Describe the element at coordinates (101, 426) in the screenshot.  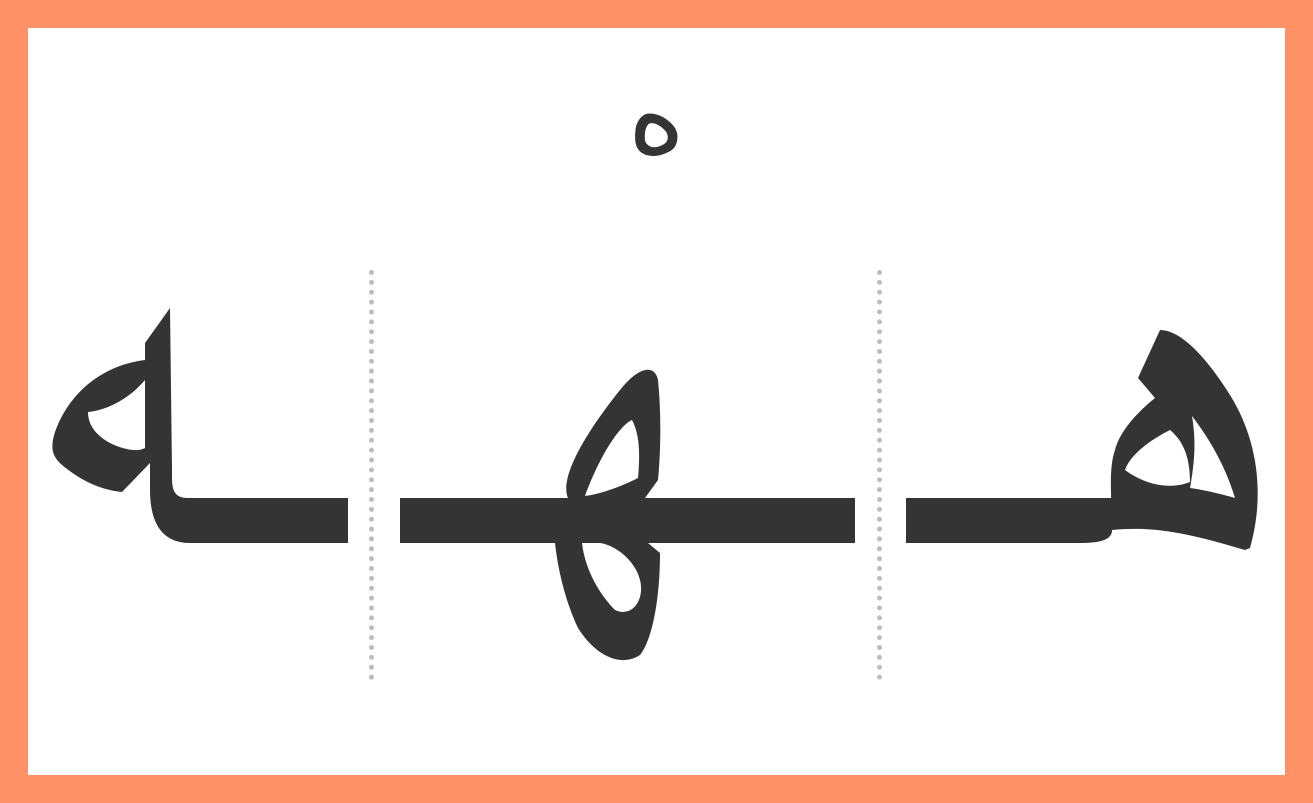
I see `final-form-loop` at that location.